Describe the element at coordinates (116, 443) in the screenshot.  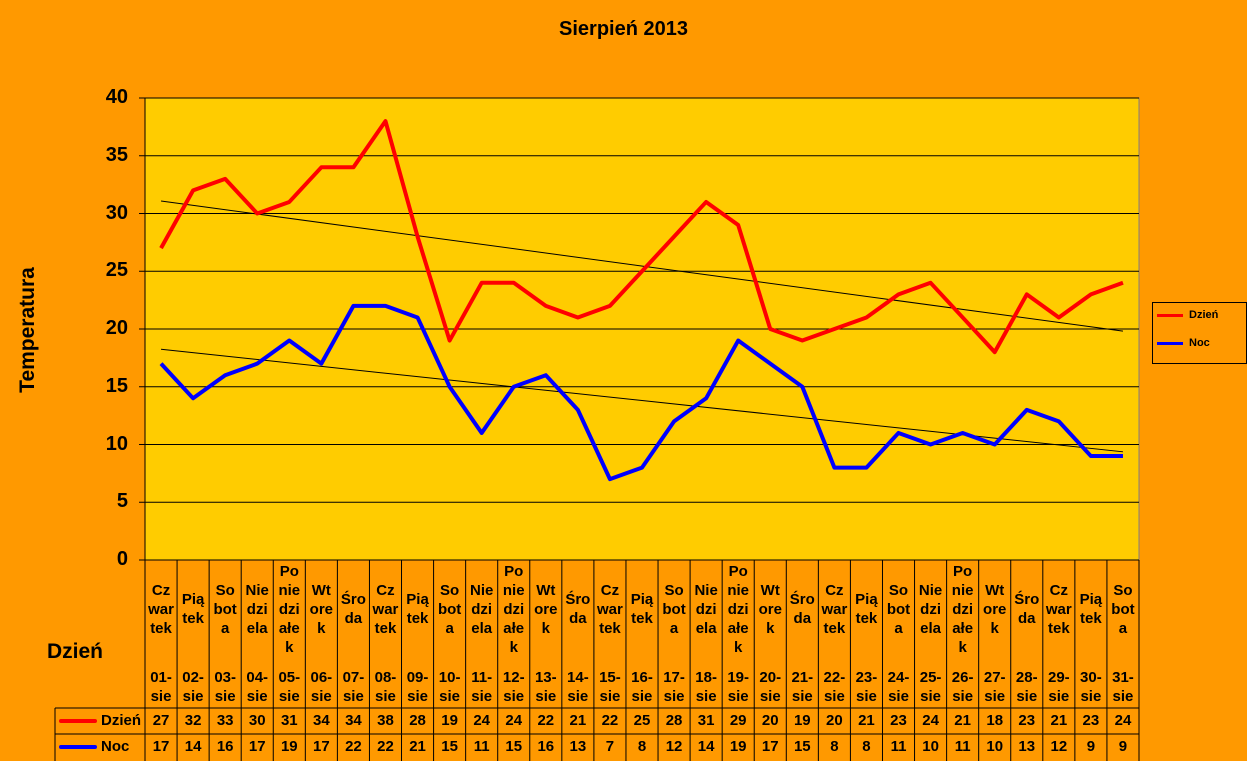
I see `y-tick-label: 10` at that location.